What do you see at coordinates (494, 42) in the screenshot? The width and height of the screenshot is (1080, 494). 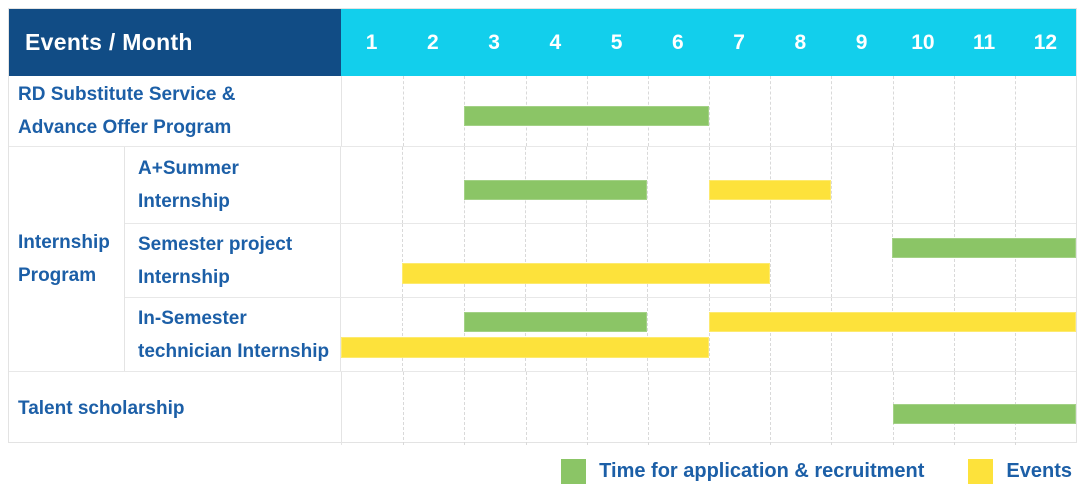 I see `month-header-cell: 3` at bounding box center [494, 42].